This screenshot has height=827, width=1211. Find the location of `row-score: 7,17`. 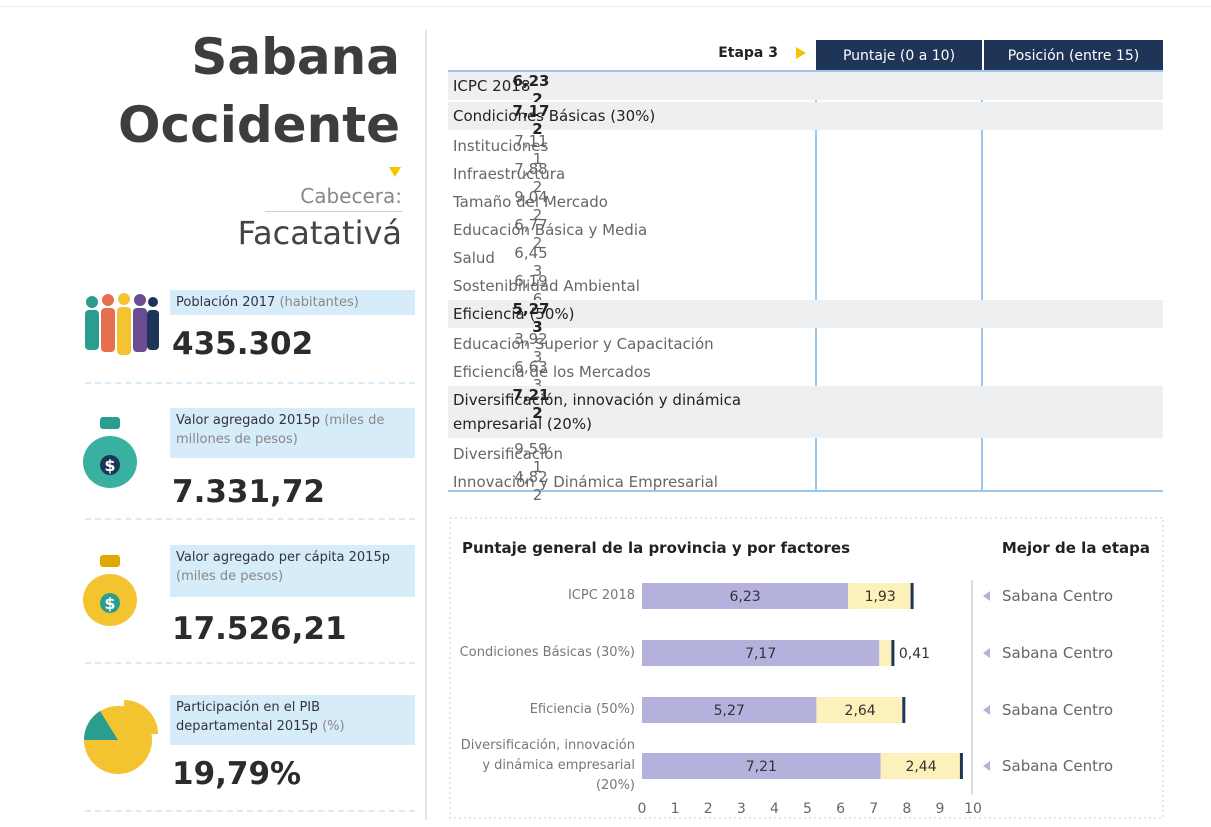

row-score: 7,17 is located at coordinates (531, 111).